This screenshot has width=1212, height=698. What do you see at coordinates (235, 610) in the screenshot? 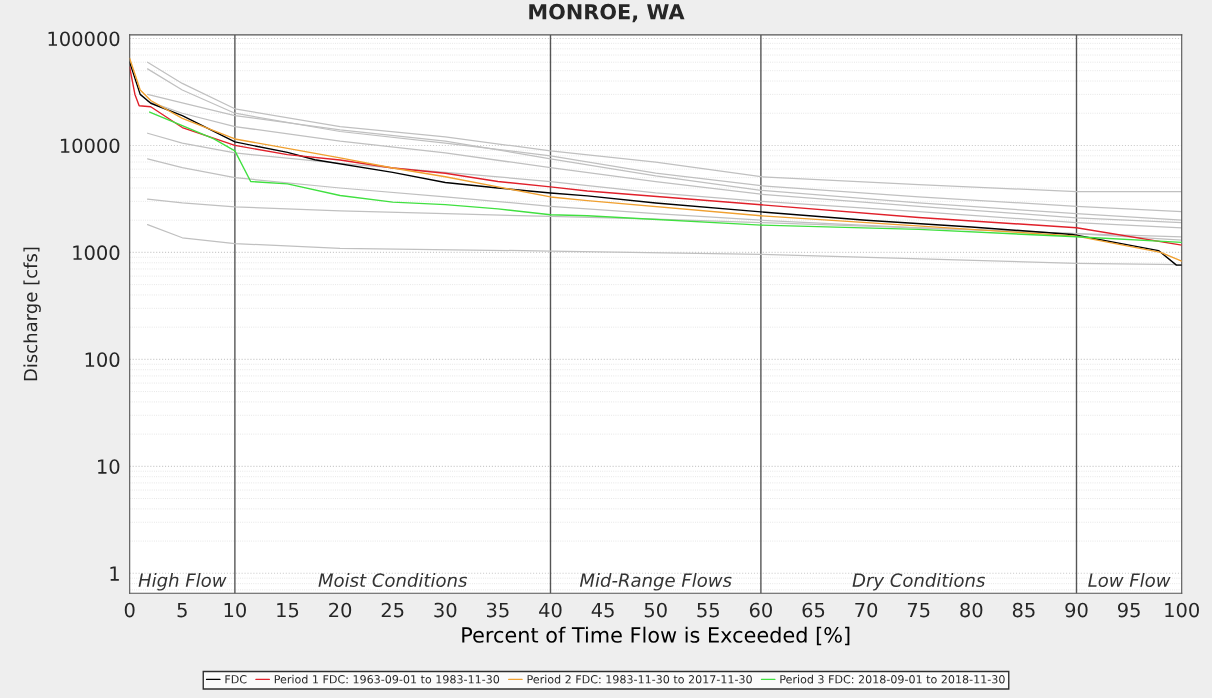
I see `x-tick-label: 10` at bounding box center [235, 610].